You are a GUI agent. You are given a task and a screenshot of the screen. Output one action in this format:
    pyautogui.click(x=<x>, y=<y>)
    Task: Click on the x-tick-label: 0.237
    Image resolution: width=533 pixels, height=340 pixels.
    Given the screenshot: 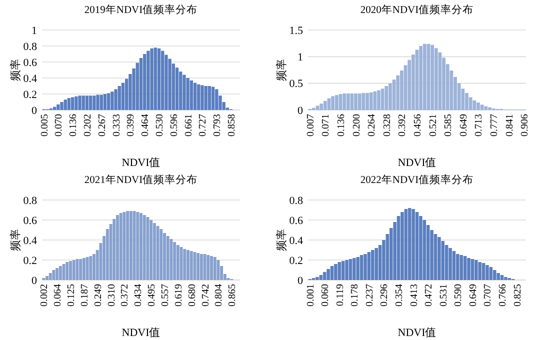 What is the action you would take?
    pyautogui.click(x=370, y=295)
    